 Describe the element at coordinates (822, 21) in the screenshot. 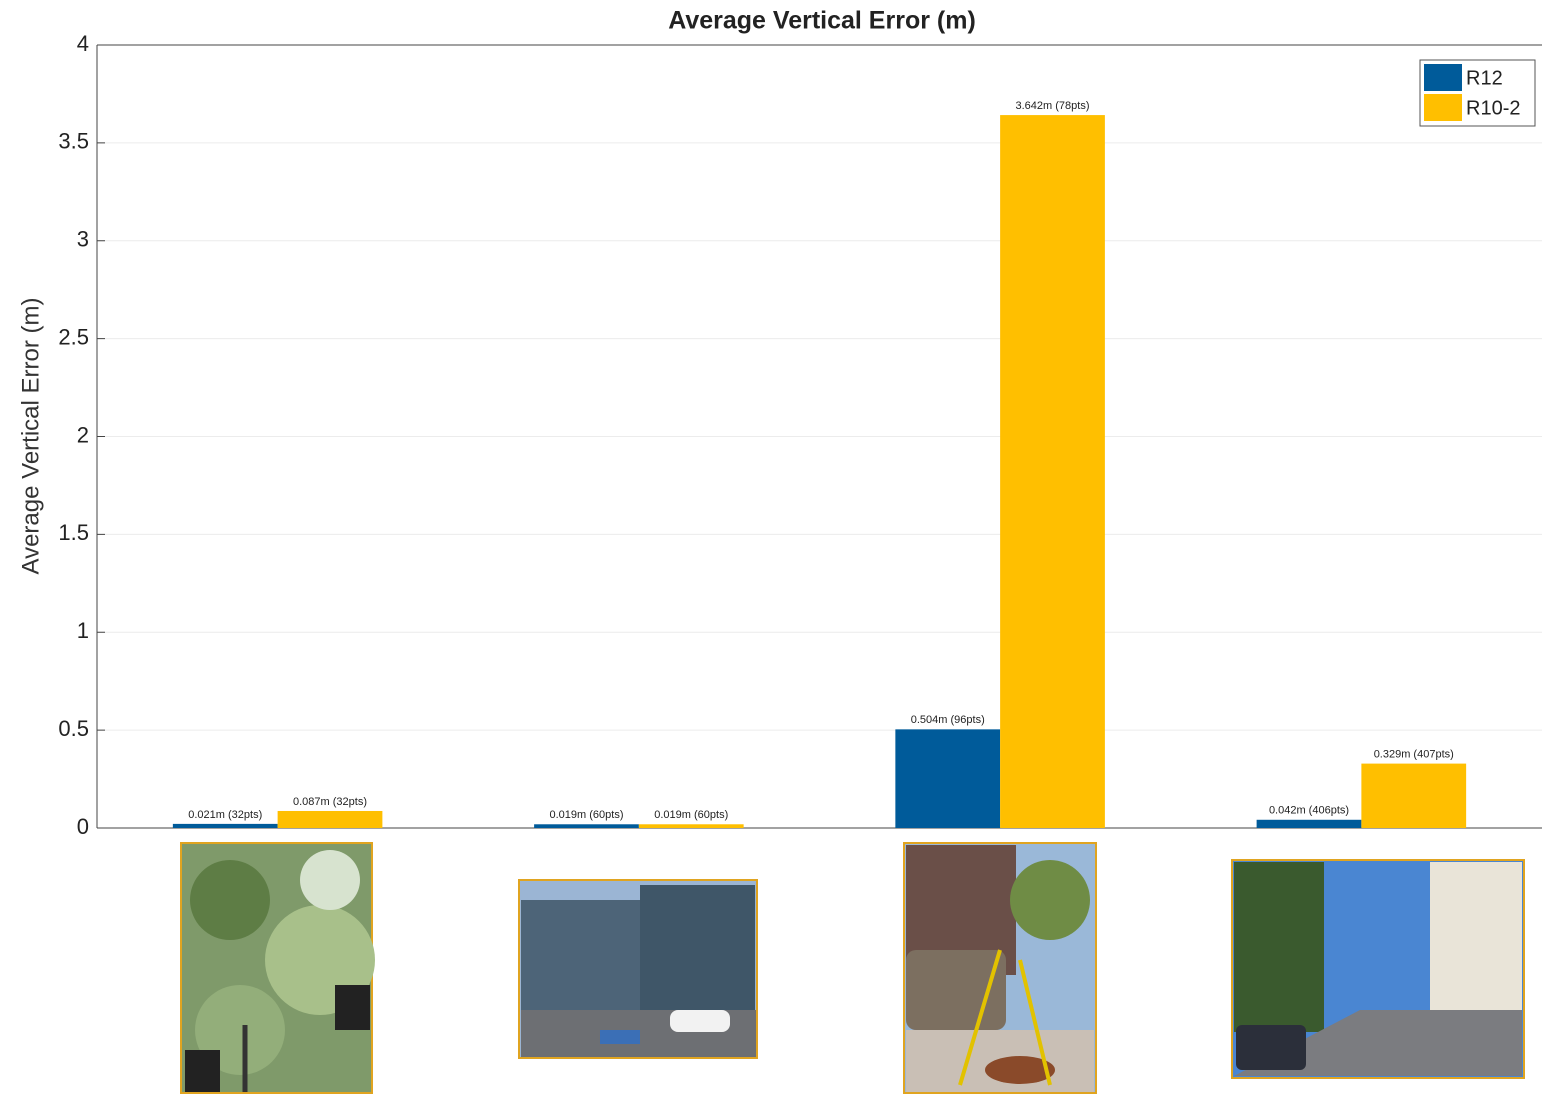

I see `chart-title: Average Vertical Error (m)` at that location.